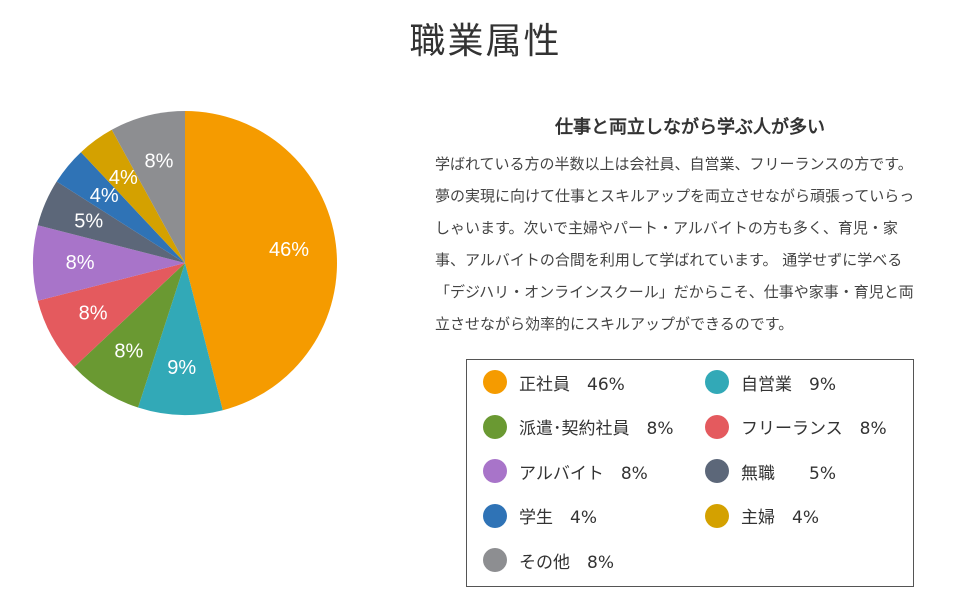 The image size is (971, 604). I want to click on description-line: 「デジハリ・オンラインスクール」だからこそ、仕事や家事・育児と両, so click(674, 292).